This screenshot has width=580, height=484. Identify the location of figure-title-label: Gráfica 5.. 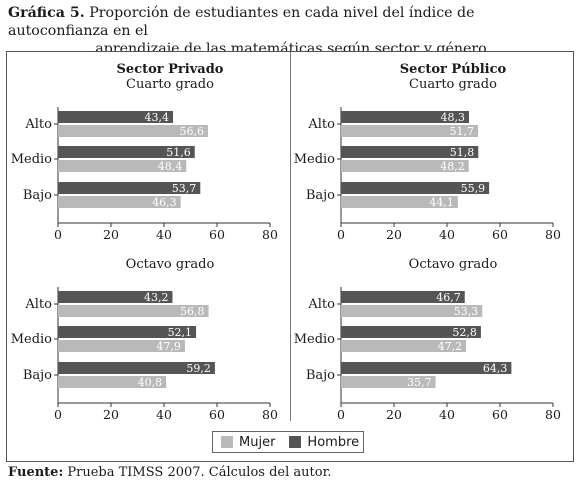
(46, 13).